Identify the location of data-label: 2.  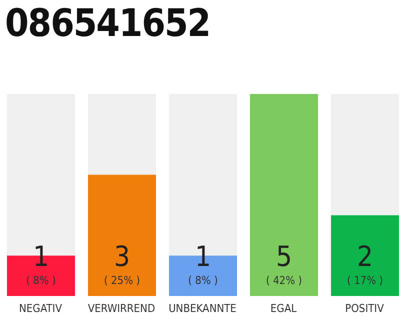
(365, 256).